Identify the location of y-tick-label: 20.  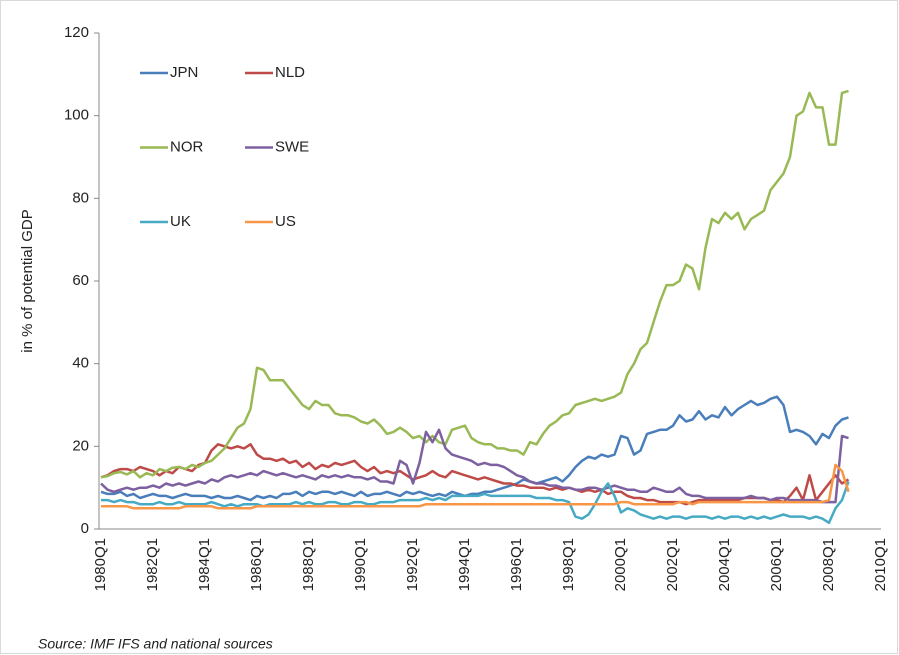
(80, 445).